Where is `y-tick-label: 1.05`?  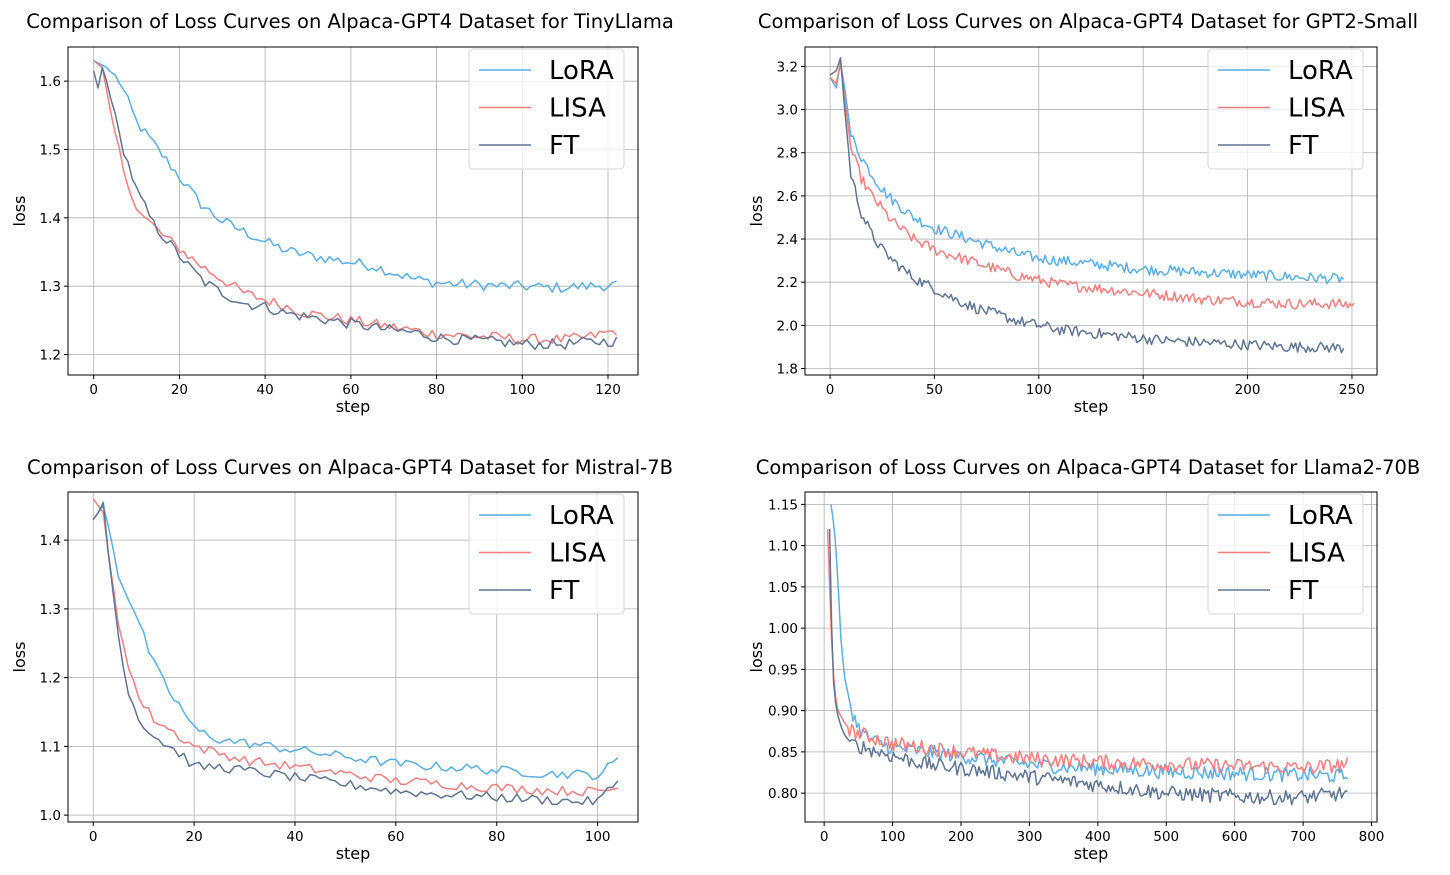 y-tick-label: 1.05 is located at coordinates (783, 588).